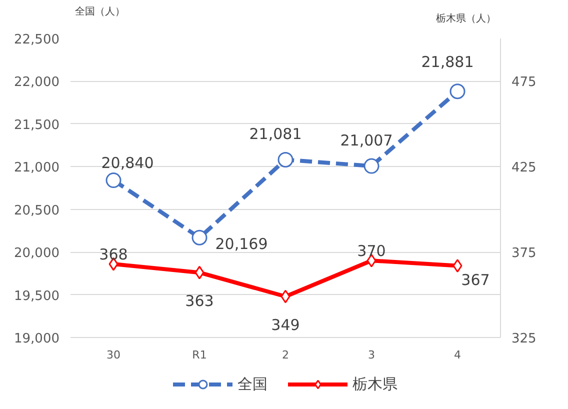 This screenshot has height=409, width=568. I want to click on y2-axis-title: 栃木県（人）, so click(466, 18).